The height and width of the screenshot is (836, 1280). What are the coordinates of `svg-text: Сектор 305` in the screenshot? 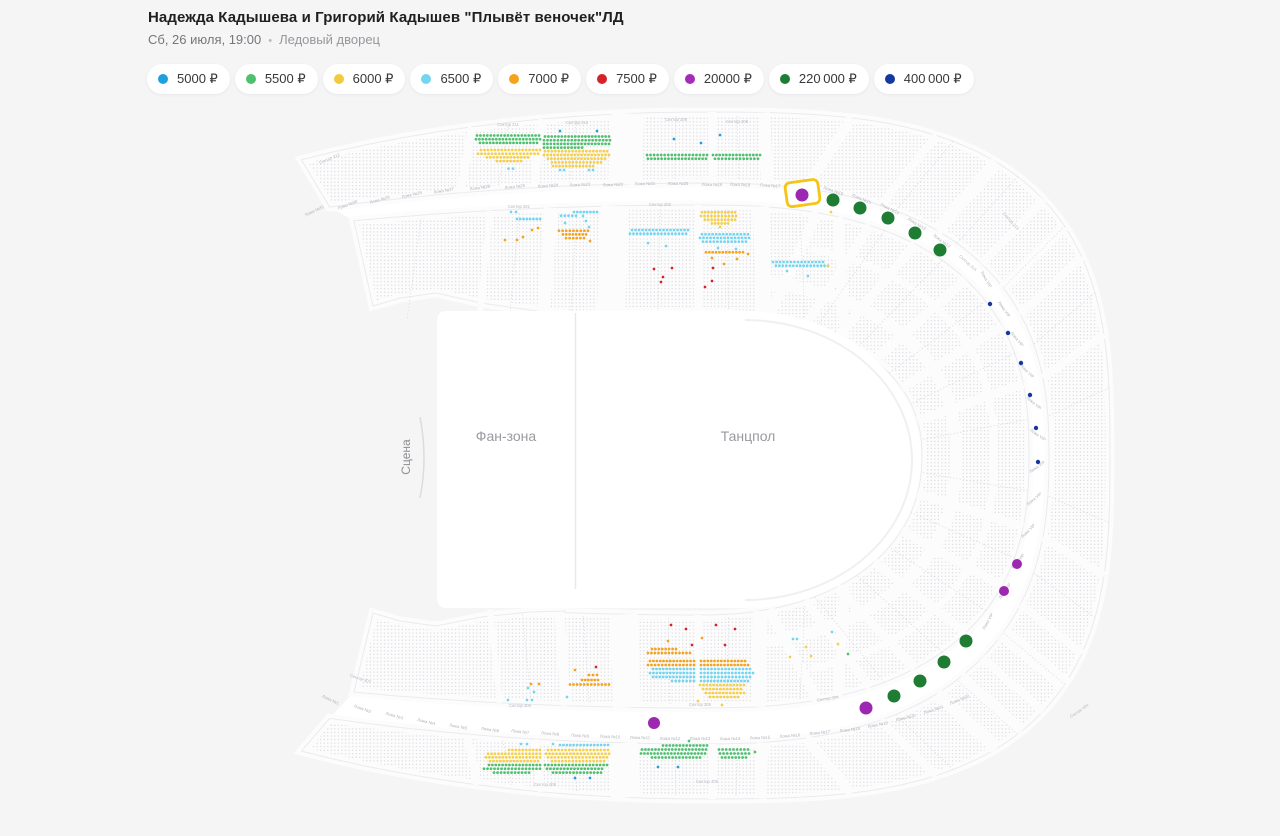 It's located at (700, 704).